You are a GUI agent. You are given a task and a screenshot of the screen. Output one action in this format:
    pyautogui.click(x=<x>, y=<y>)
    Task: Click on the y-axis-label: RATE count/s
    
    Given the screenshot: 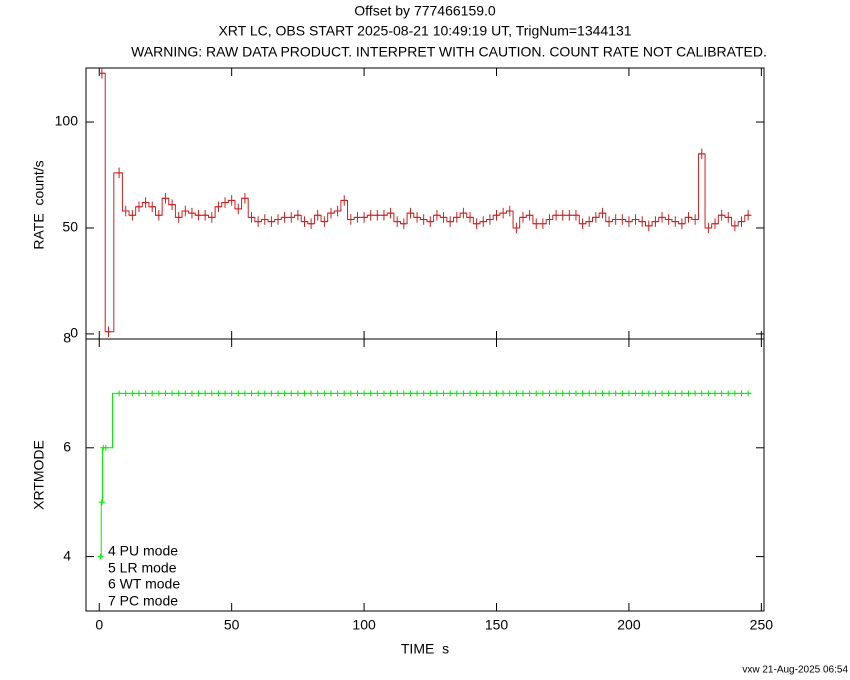 What is the action you would take?
    pyautogui.click(x=39, y=204)
    